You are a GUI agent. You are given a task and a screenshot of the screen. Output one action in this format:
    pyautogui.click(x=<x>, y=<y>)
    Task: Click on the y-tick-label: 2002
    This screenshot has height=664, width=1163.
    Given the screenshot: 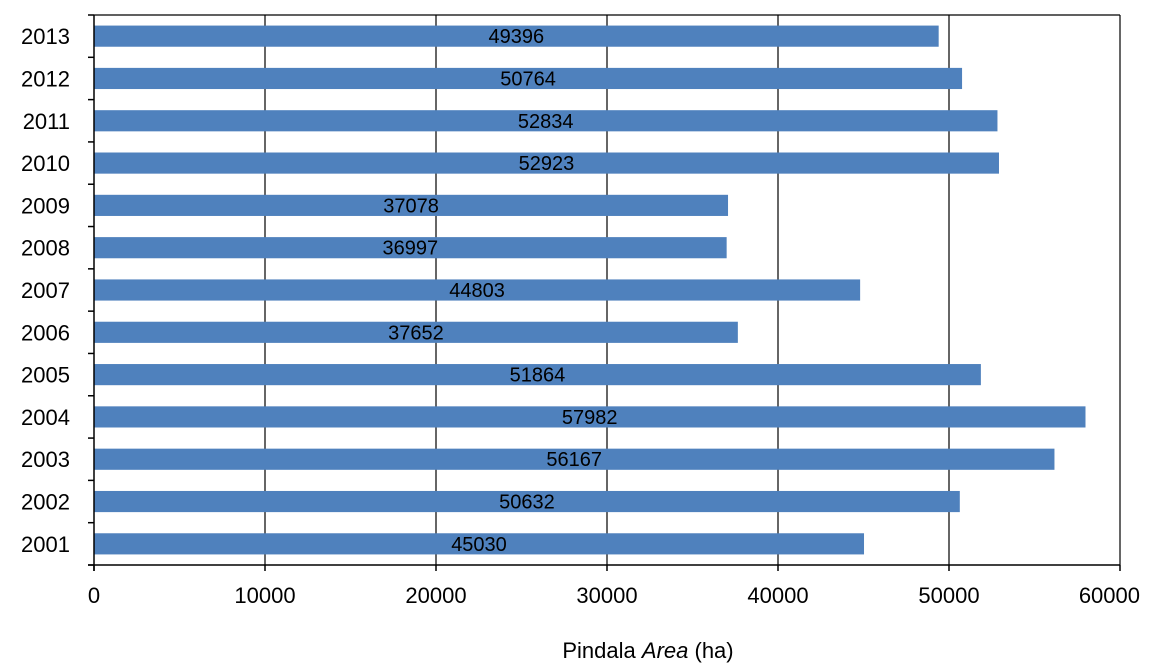 What is the action you would take?
    pyautogui.click(x=45, y=502)
    